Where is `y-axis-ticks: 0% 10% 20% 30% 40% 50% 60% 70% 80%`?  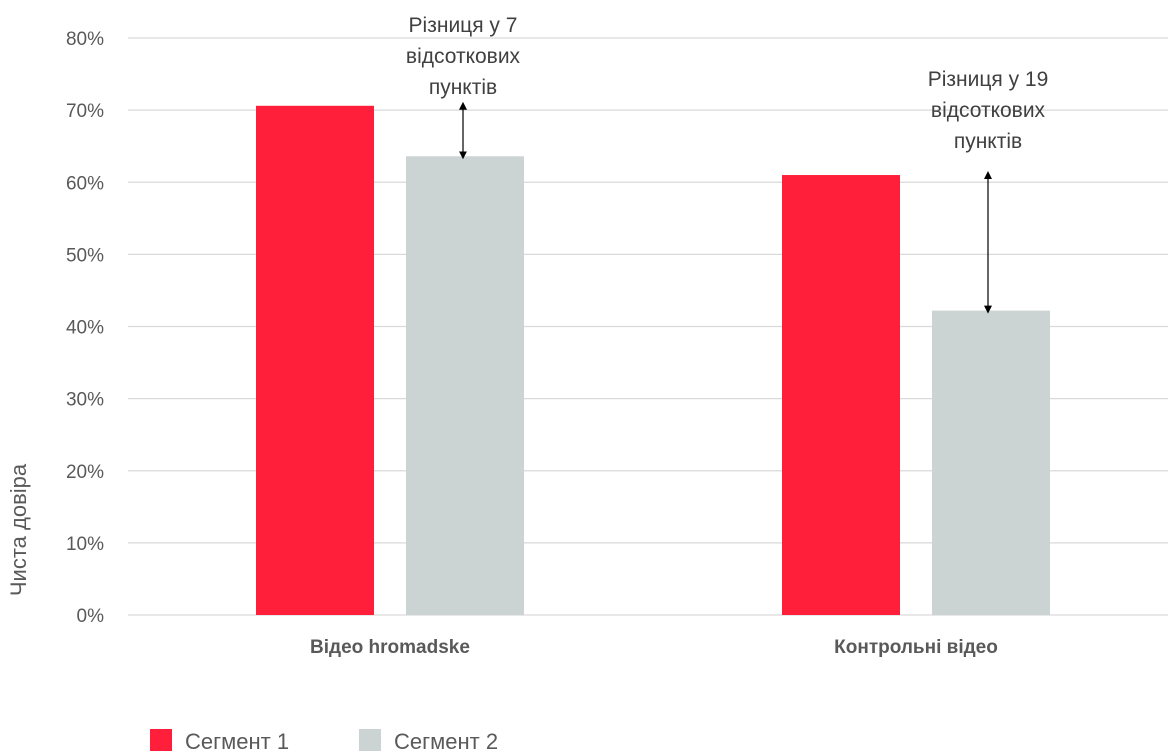 y-axis-ticks: 0% 10% 20% 30% 40% 50% 60% 70% 80% is located at coordinates (85, 328).